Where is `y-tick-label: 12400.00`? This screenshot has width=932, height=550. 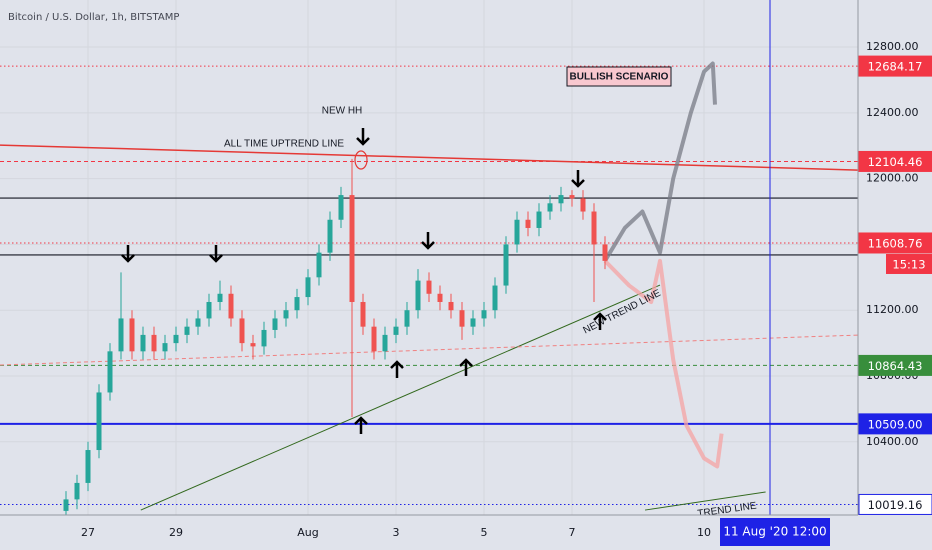 y-tick-label: 12400.00 is located at coordinates (892, 112).